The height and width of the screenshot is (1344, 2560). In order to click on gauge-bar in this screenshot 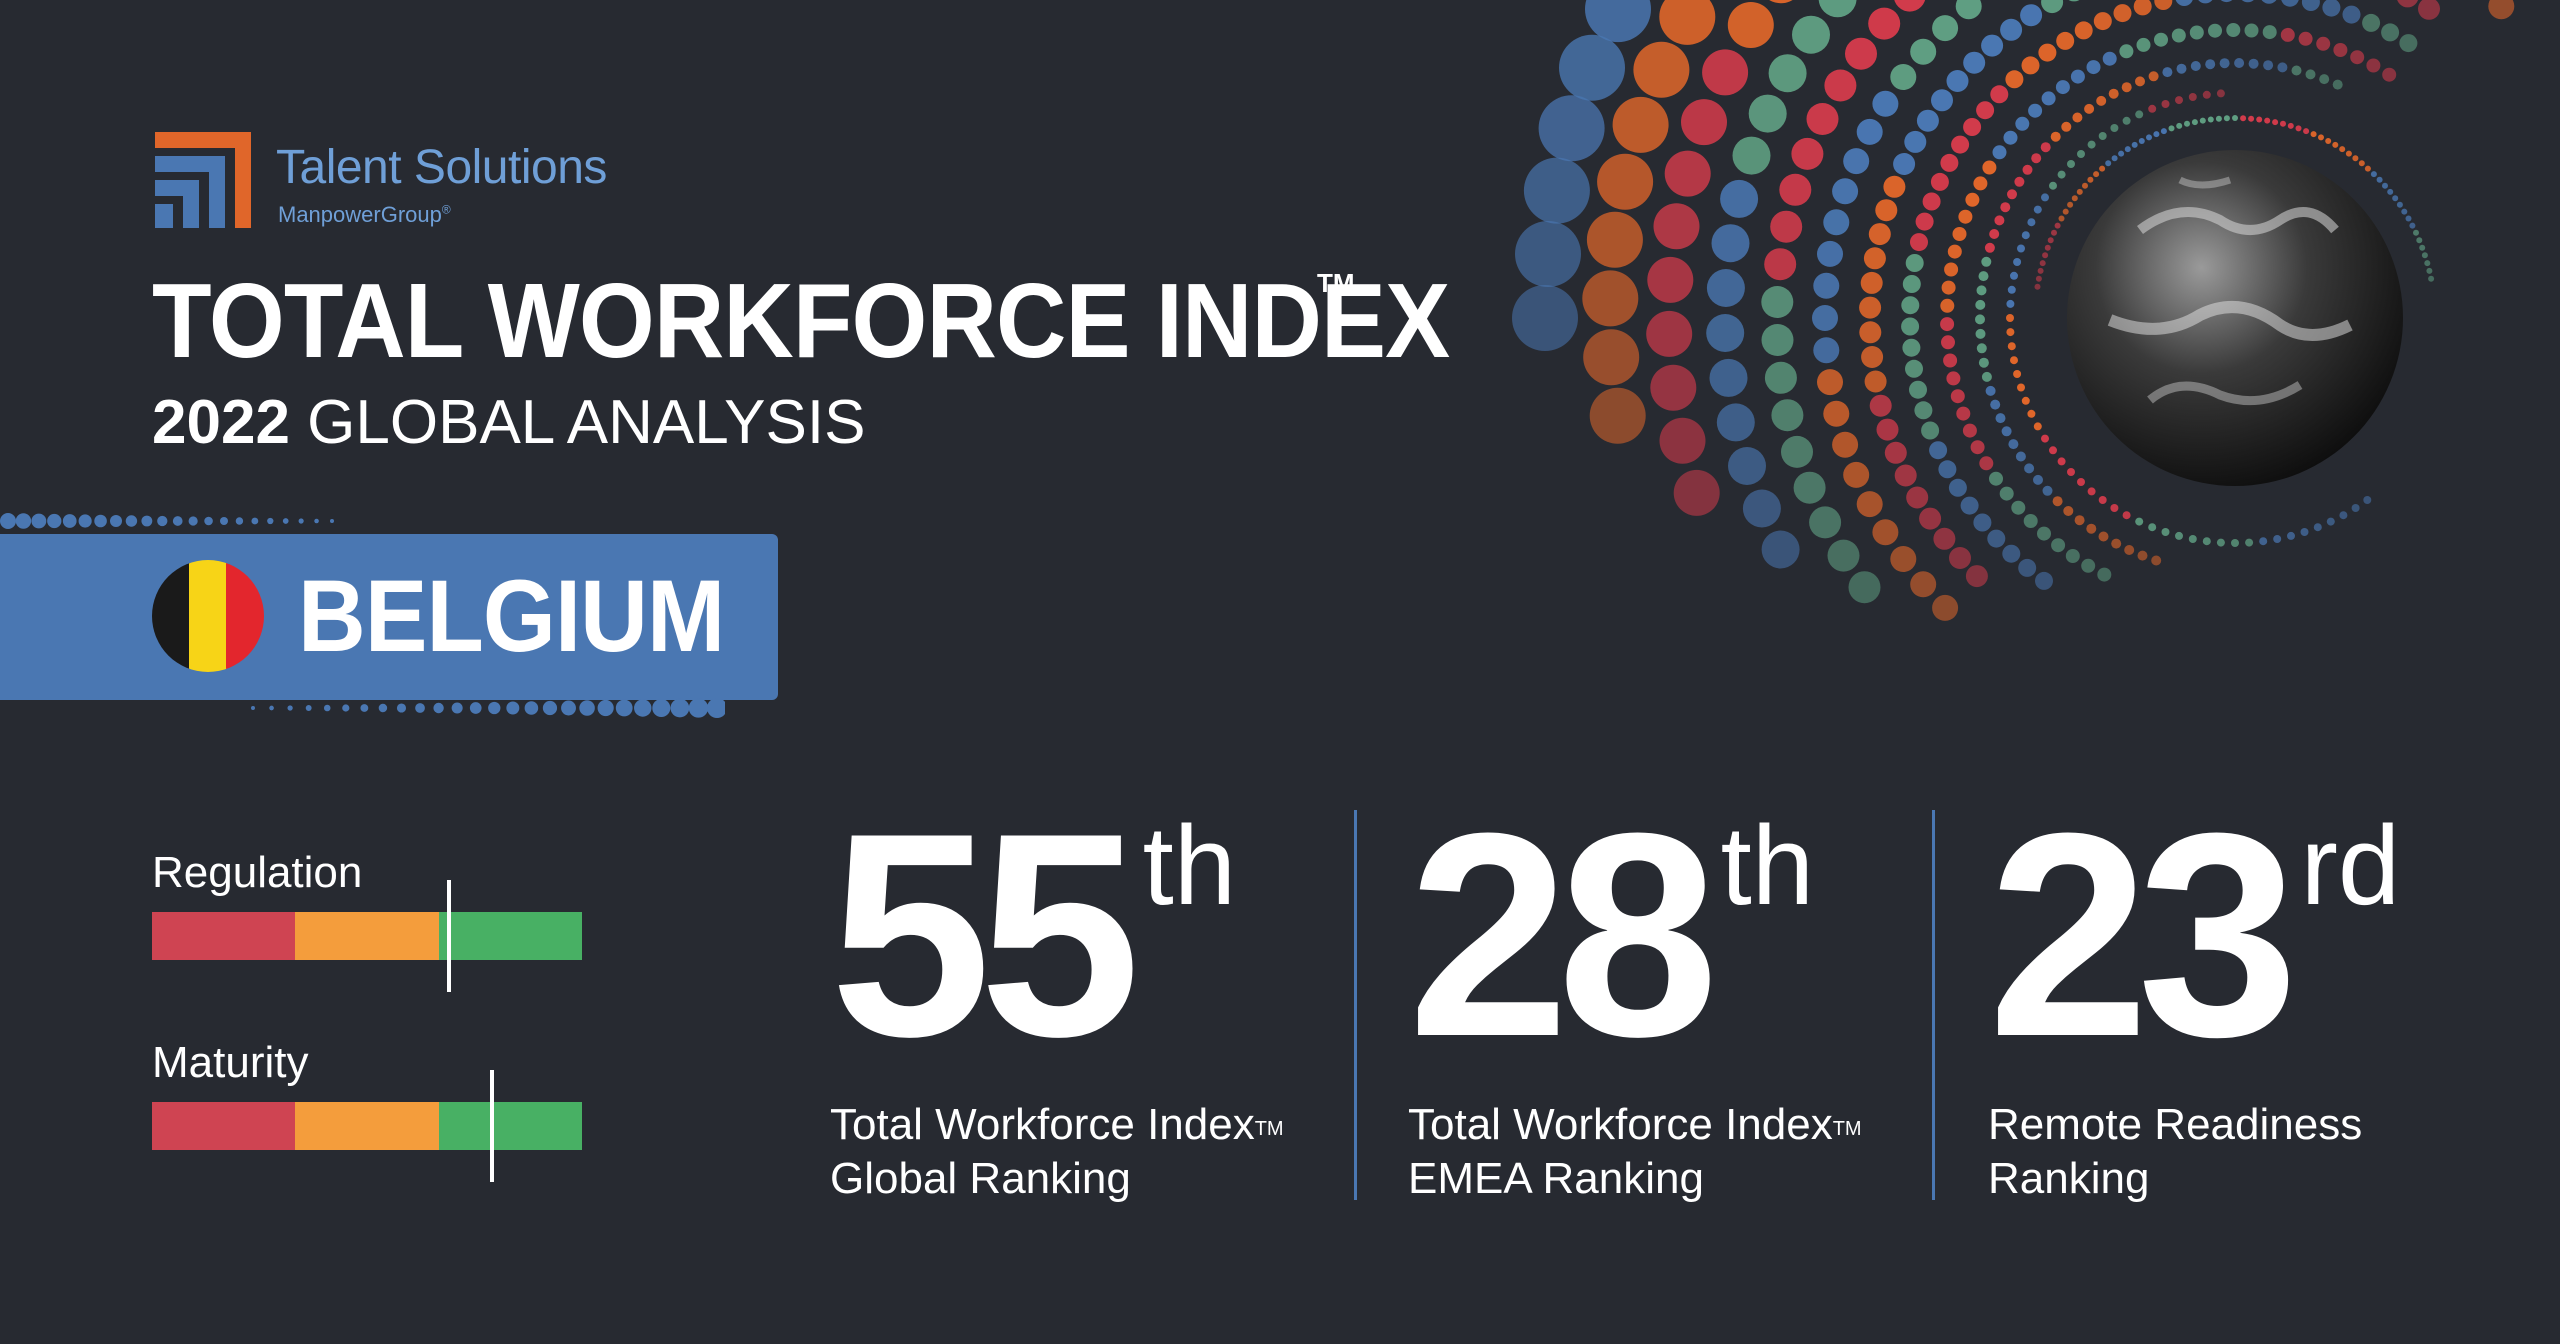, I will do `click(367, 1126)`.